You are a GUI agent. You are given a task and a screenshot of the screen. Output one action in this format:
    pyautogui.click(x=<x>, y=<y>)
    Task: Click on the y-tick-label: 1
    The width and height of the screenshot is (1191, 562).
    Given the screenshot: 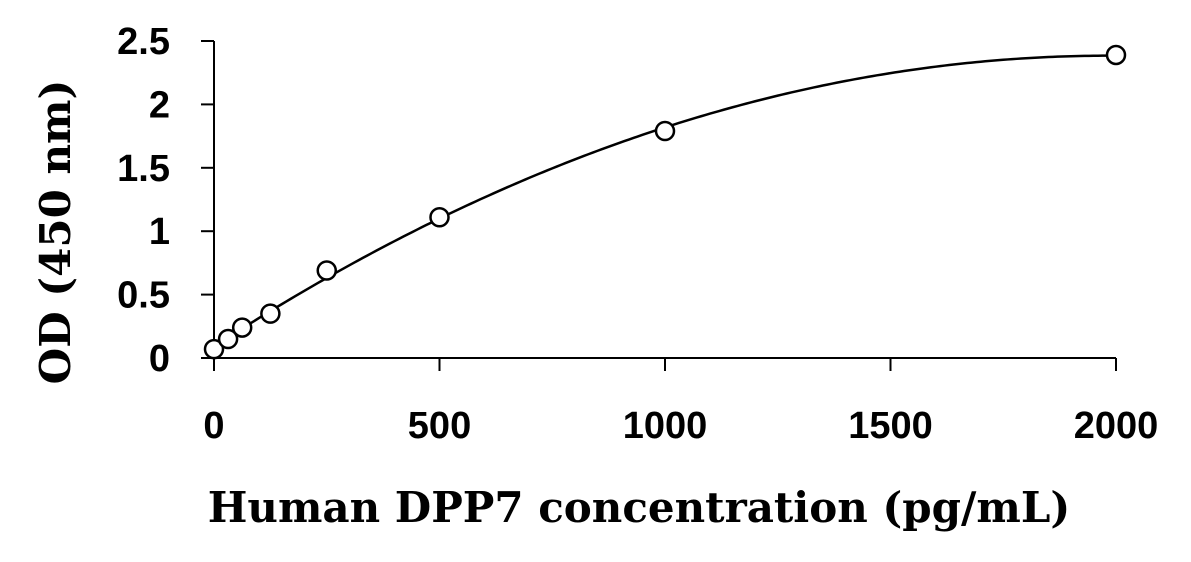 What is the action you would take?
    pyautogui.click(x=159, y=232)
    